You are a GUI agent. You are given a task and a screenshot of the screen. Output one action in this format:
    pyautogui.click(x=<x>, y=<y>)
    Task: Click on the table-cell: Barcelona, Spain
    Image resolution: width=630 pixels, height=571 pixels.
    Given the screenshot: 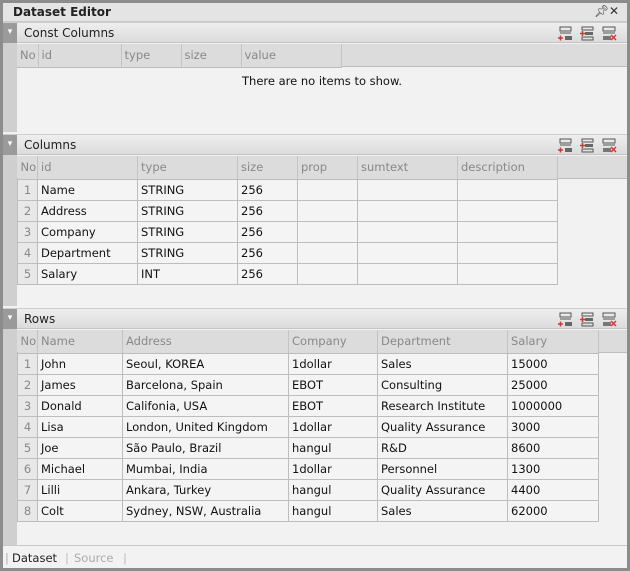 What is the action you would take?
    pyautogui.click(x=205, y=385)
    